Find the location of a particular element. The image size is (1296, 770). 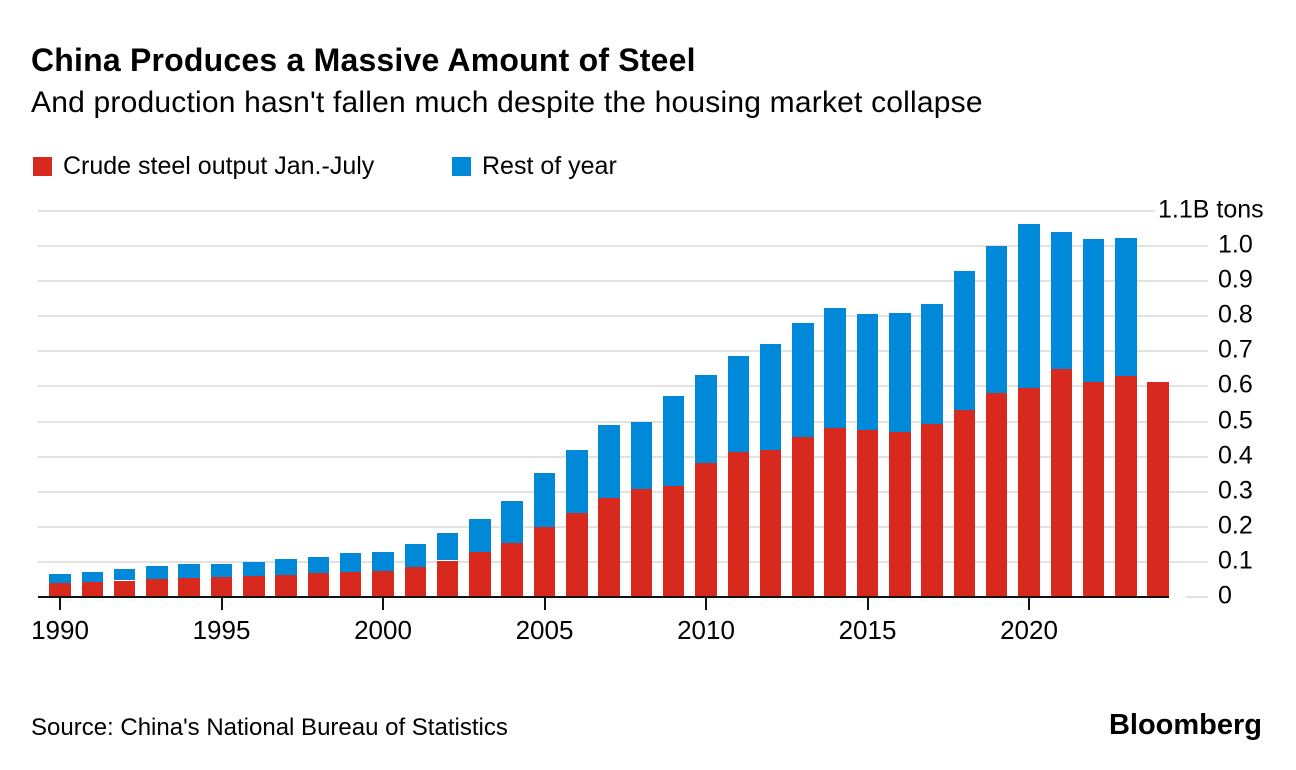

chart-title: China Produces a Massive Amount of Steel is located at coordinates (363, 60).